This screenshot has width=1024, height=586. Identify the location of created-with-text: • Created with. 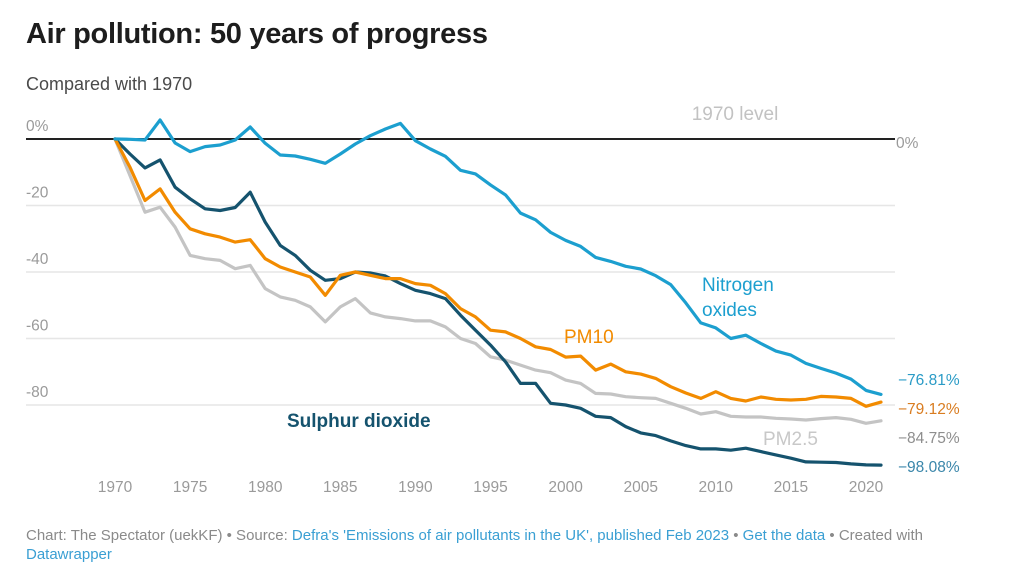
(874, 535).